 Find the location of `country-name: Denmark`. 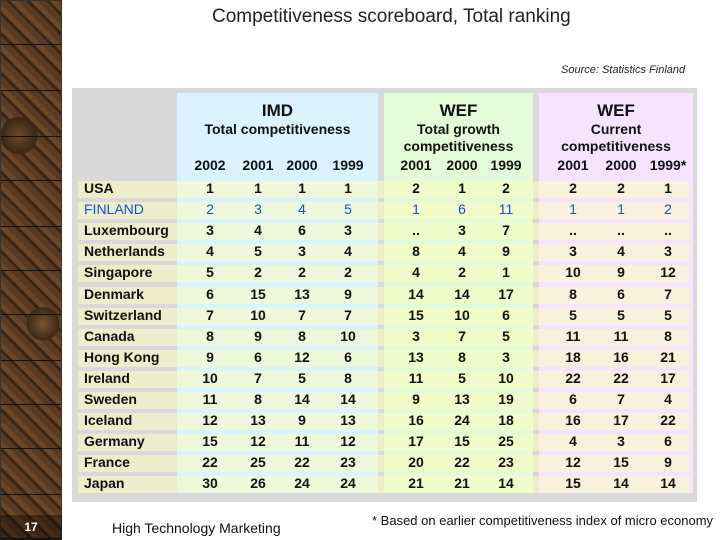

country-name: Denmark is located at coordinates (114, 293).